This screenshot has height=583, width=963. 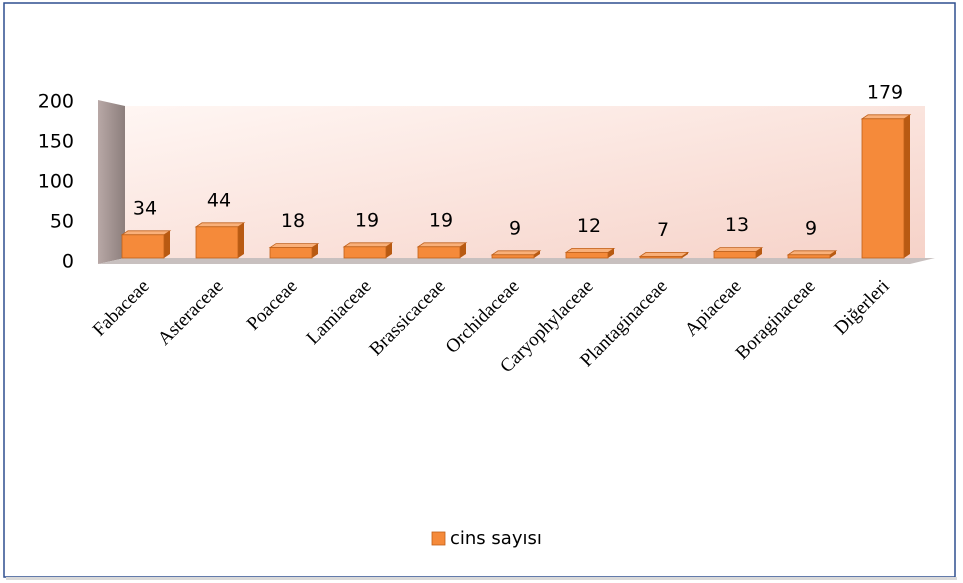 I want to click on legend-label: cins sayısı, so click(x=496, y=538).